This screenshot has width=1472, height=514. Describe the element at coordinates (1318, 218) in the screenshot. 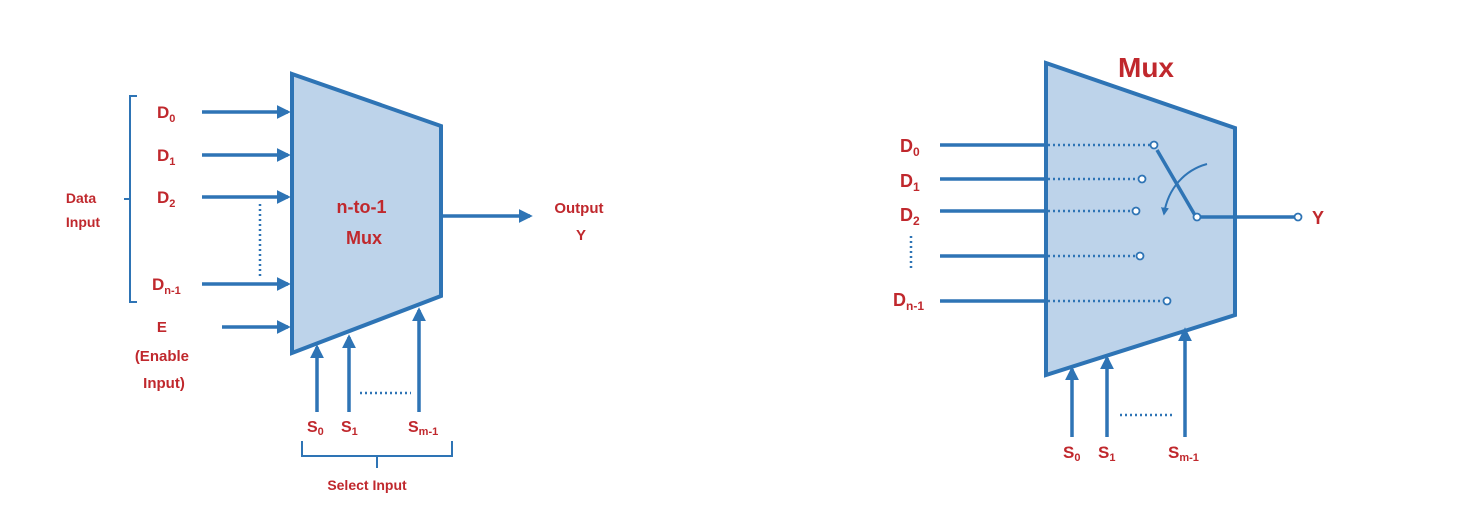

I see `right-output-label: Y` at that location.